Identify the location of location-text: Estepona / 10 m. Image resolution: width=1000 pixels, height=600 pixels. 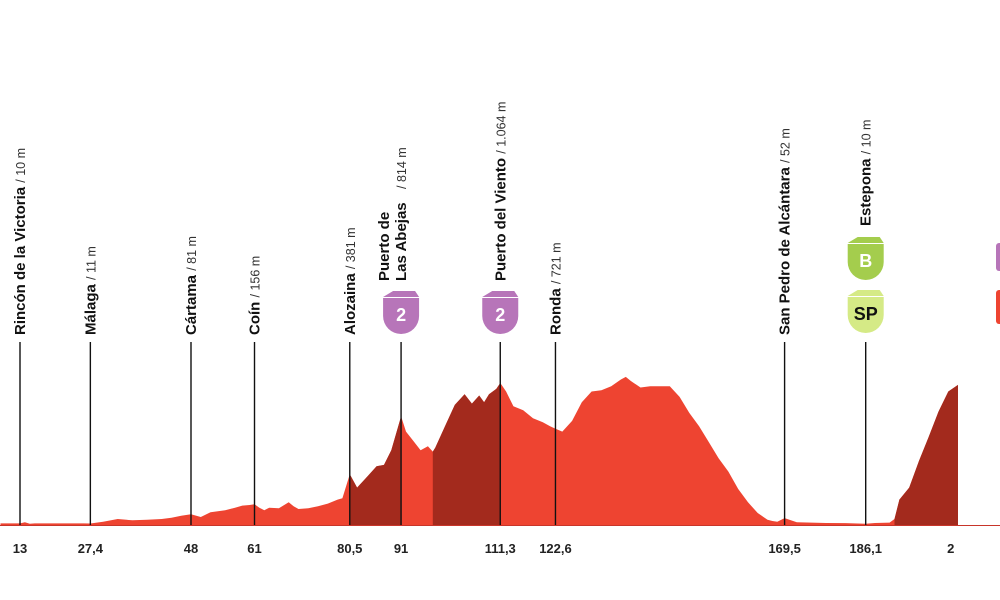
(866, 173).